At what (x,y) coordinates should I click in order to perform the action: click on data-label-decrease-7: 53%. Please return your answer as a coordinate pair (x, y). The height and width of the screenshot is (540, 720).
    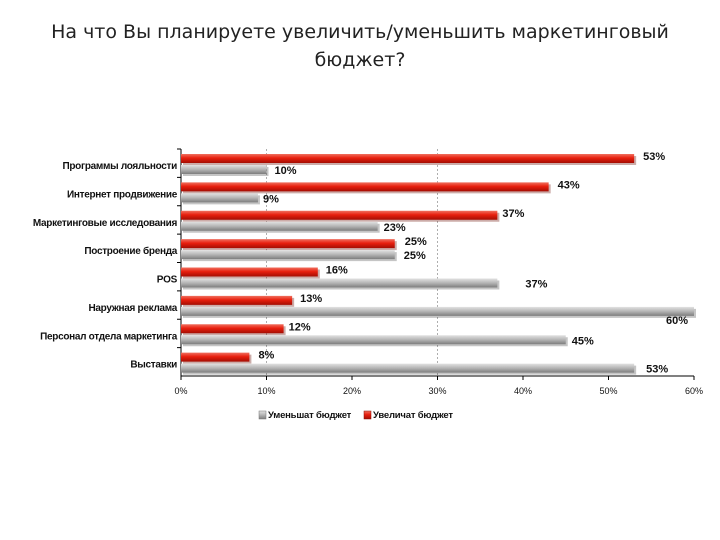
    Looking at the image, I should click on (657, 370).